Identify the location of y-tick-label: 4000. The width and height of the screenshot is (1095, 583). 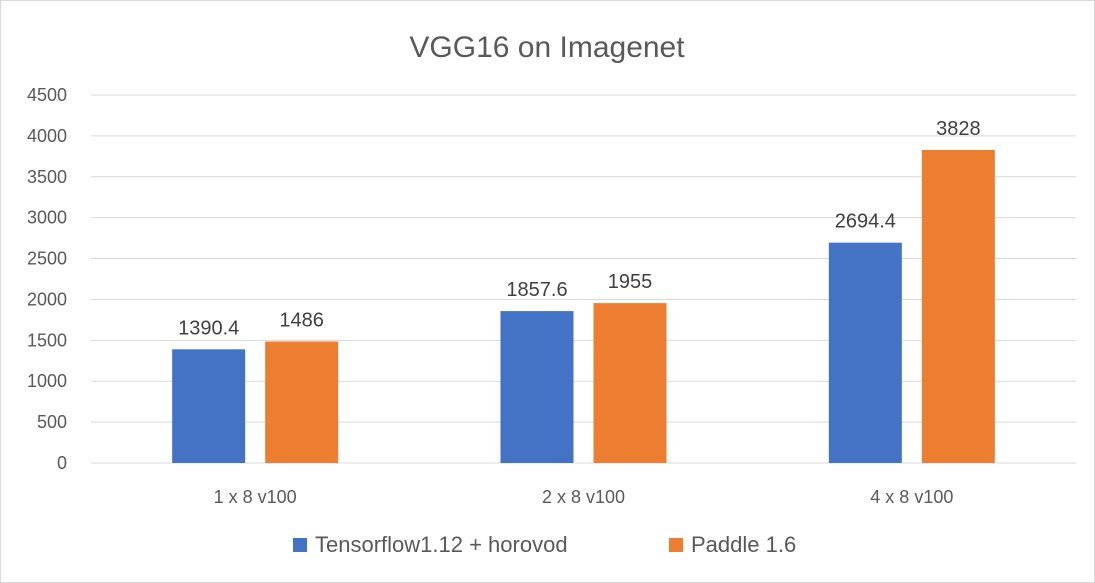
(47, 136).